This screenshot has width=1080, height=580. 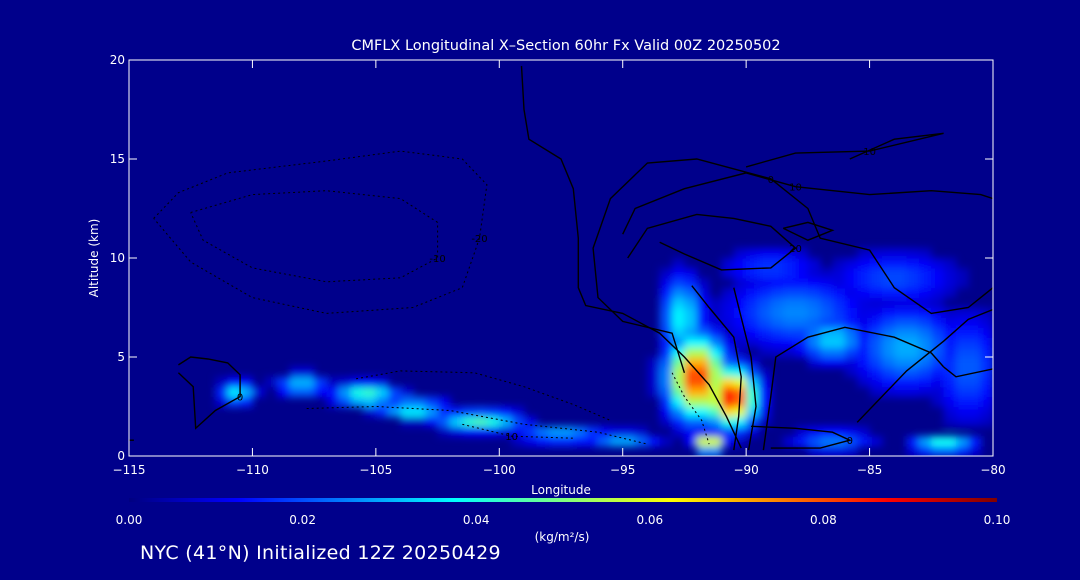 What do you see at coordinates (795, 188) in the screenshot?
I see `contour-label: 10` at bounding box center [795, 188].